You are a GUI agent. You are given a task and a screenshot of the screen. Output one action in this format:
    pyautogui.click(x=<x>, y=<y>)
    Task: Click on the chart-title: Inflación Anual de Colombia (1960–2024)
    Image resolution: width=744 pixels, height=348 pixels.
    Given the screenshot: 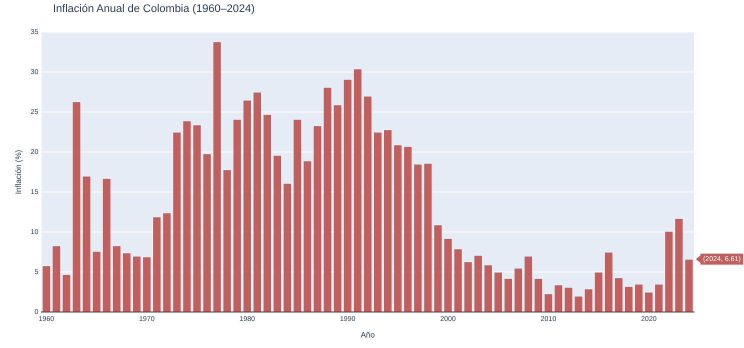 What is the action you would take?
    pyautogui.click(x=154, y=9)
    